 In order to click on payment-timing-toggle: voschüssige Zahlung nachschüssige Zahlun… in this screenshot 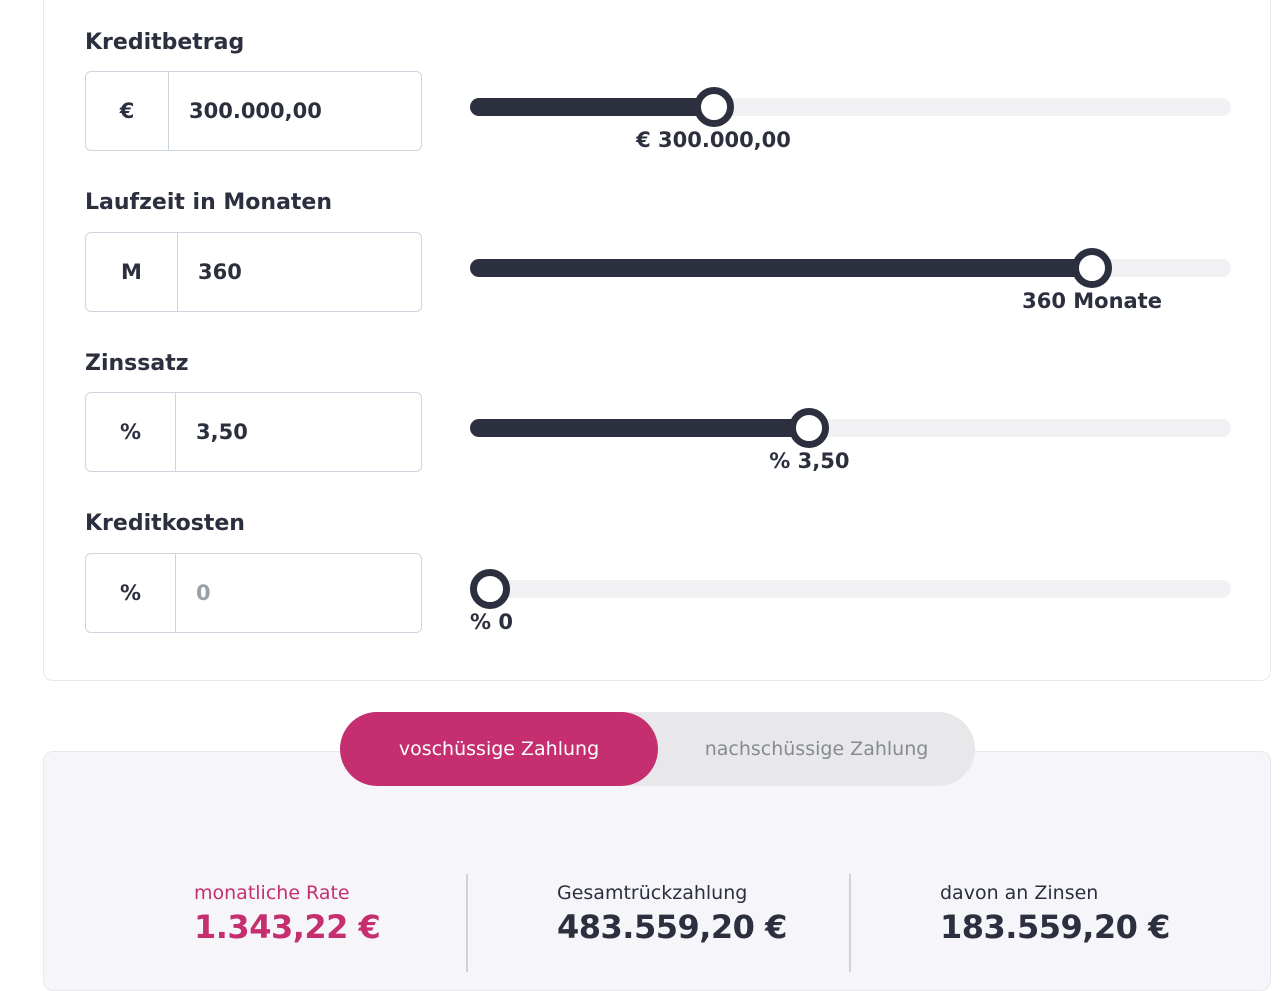, I will do `click(657, 749)`.